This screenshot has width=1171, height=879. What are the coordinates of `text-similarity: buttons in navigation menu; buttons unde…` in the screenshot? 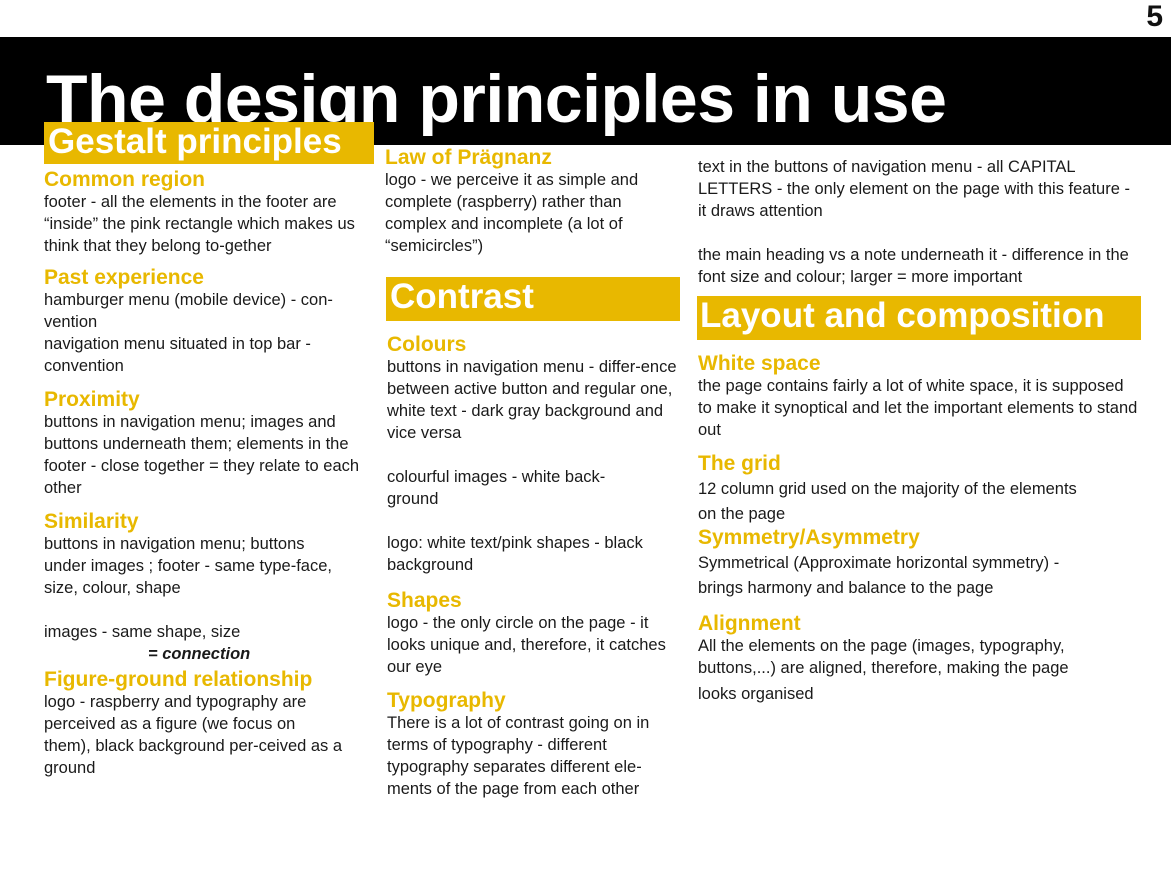 It's located at (188, 566).